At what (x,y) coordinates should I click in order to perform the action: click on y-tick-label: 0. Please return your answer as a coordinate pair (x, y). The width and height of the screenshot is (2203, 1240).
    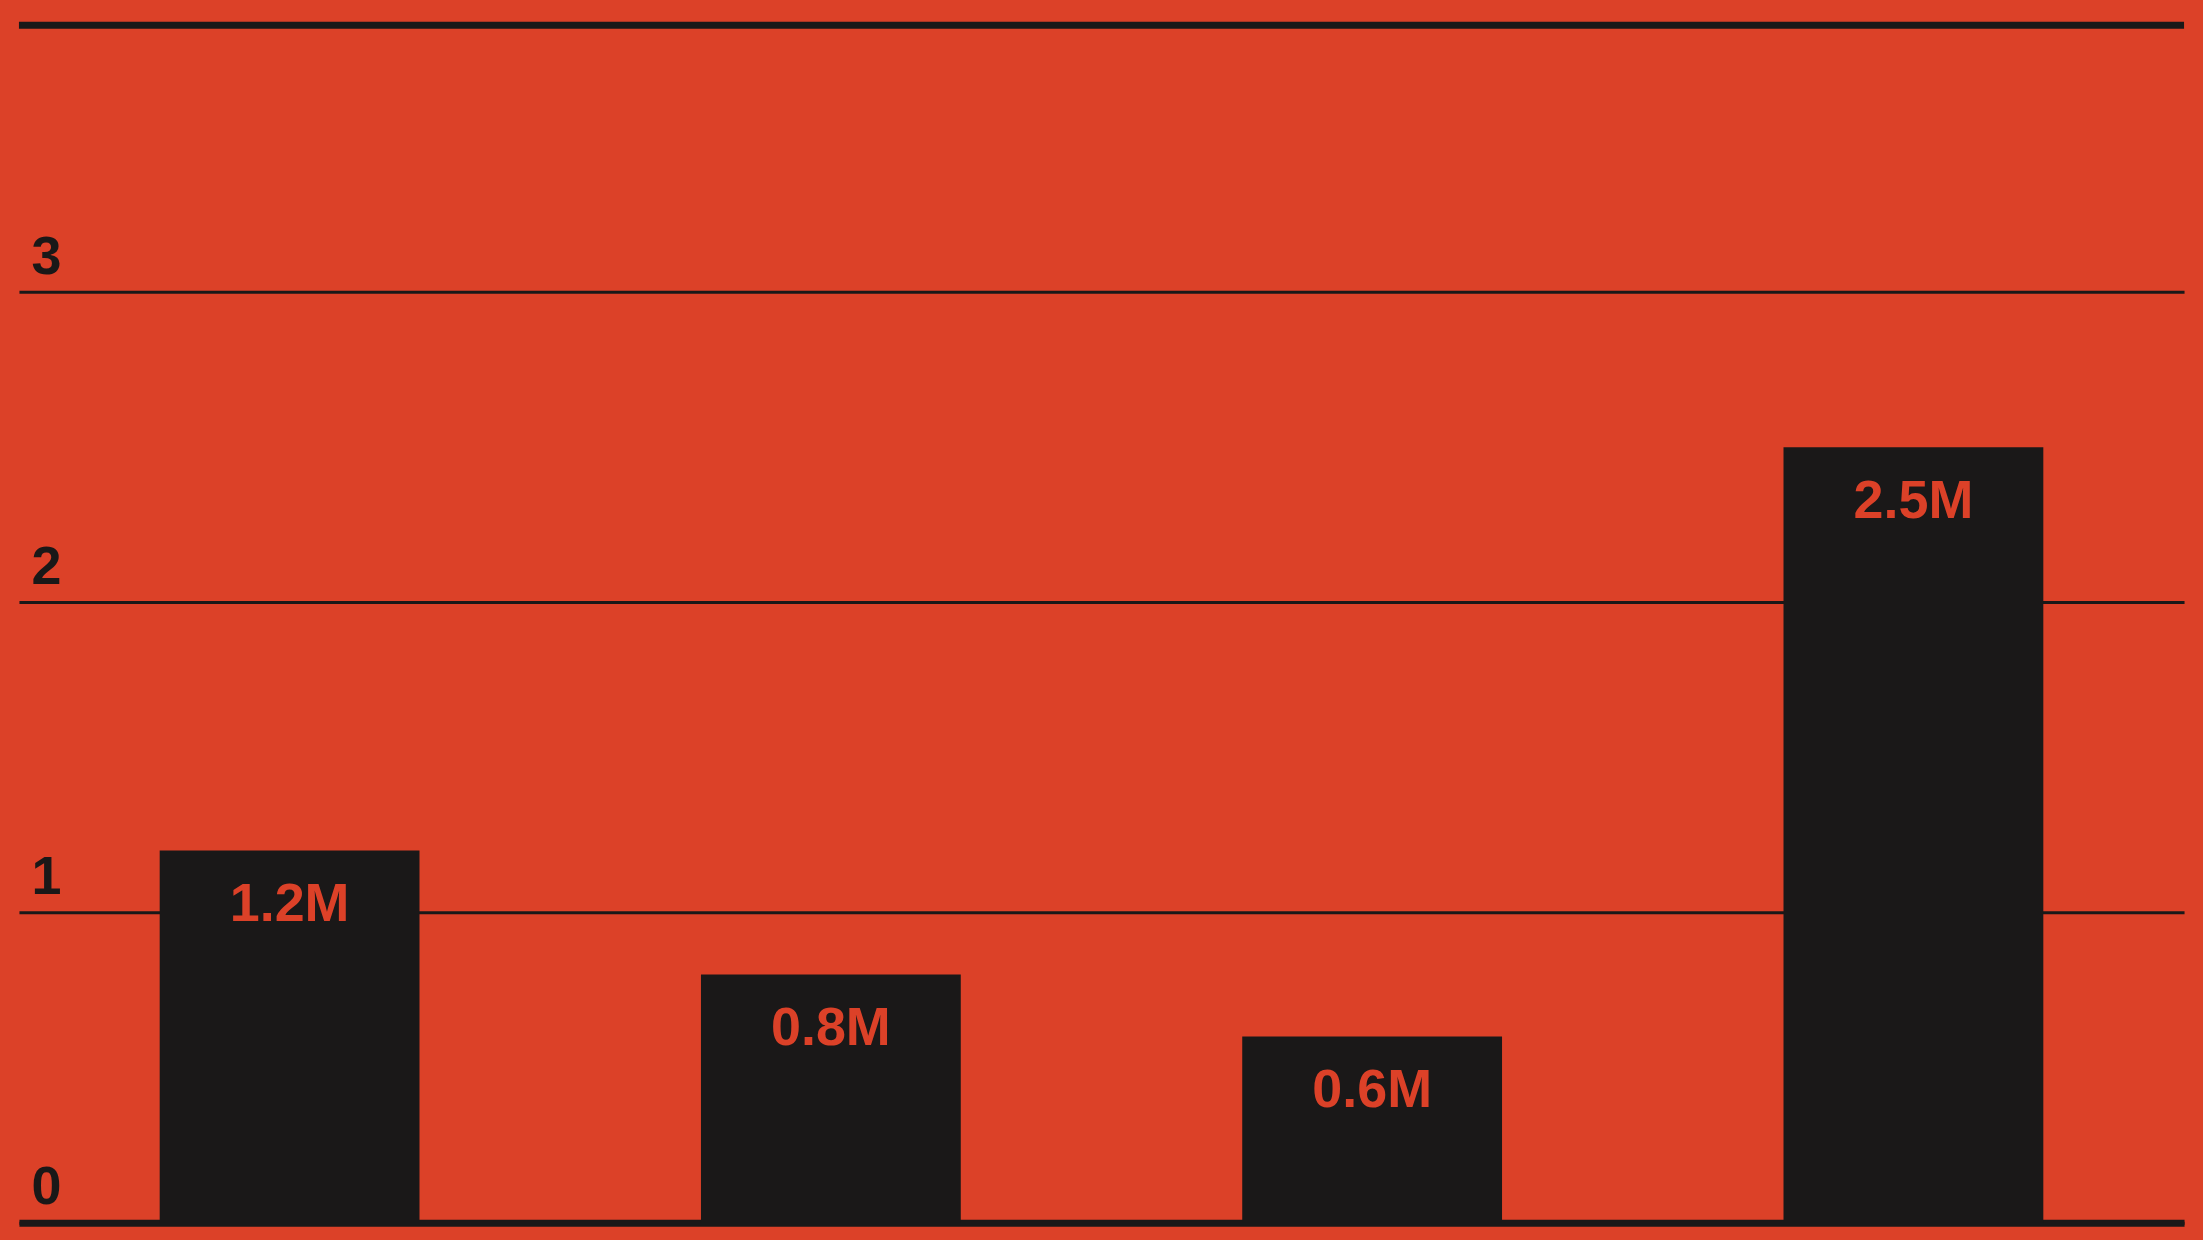
    Looking at the image, I should click on (46, 1185).